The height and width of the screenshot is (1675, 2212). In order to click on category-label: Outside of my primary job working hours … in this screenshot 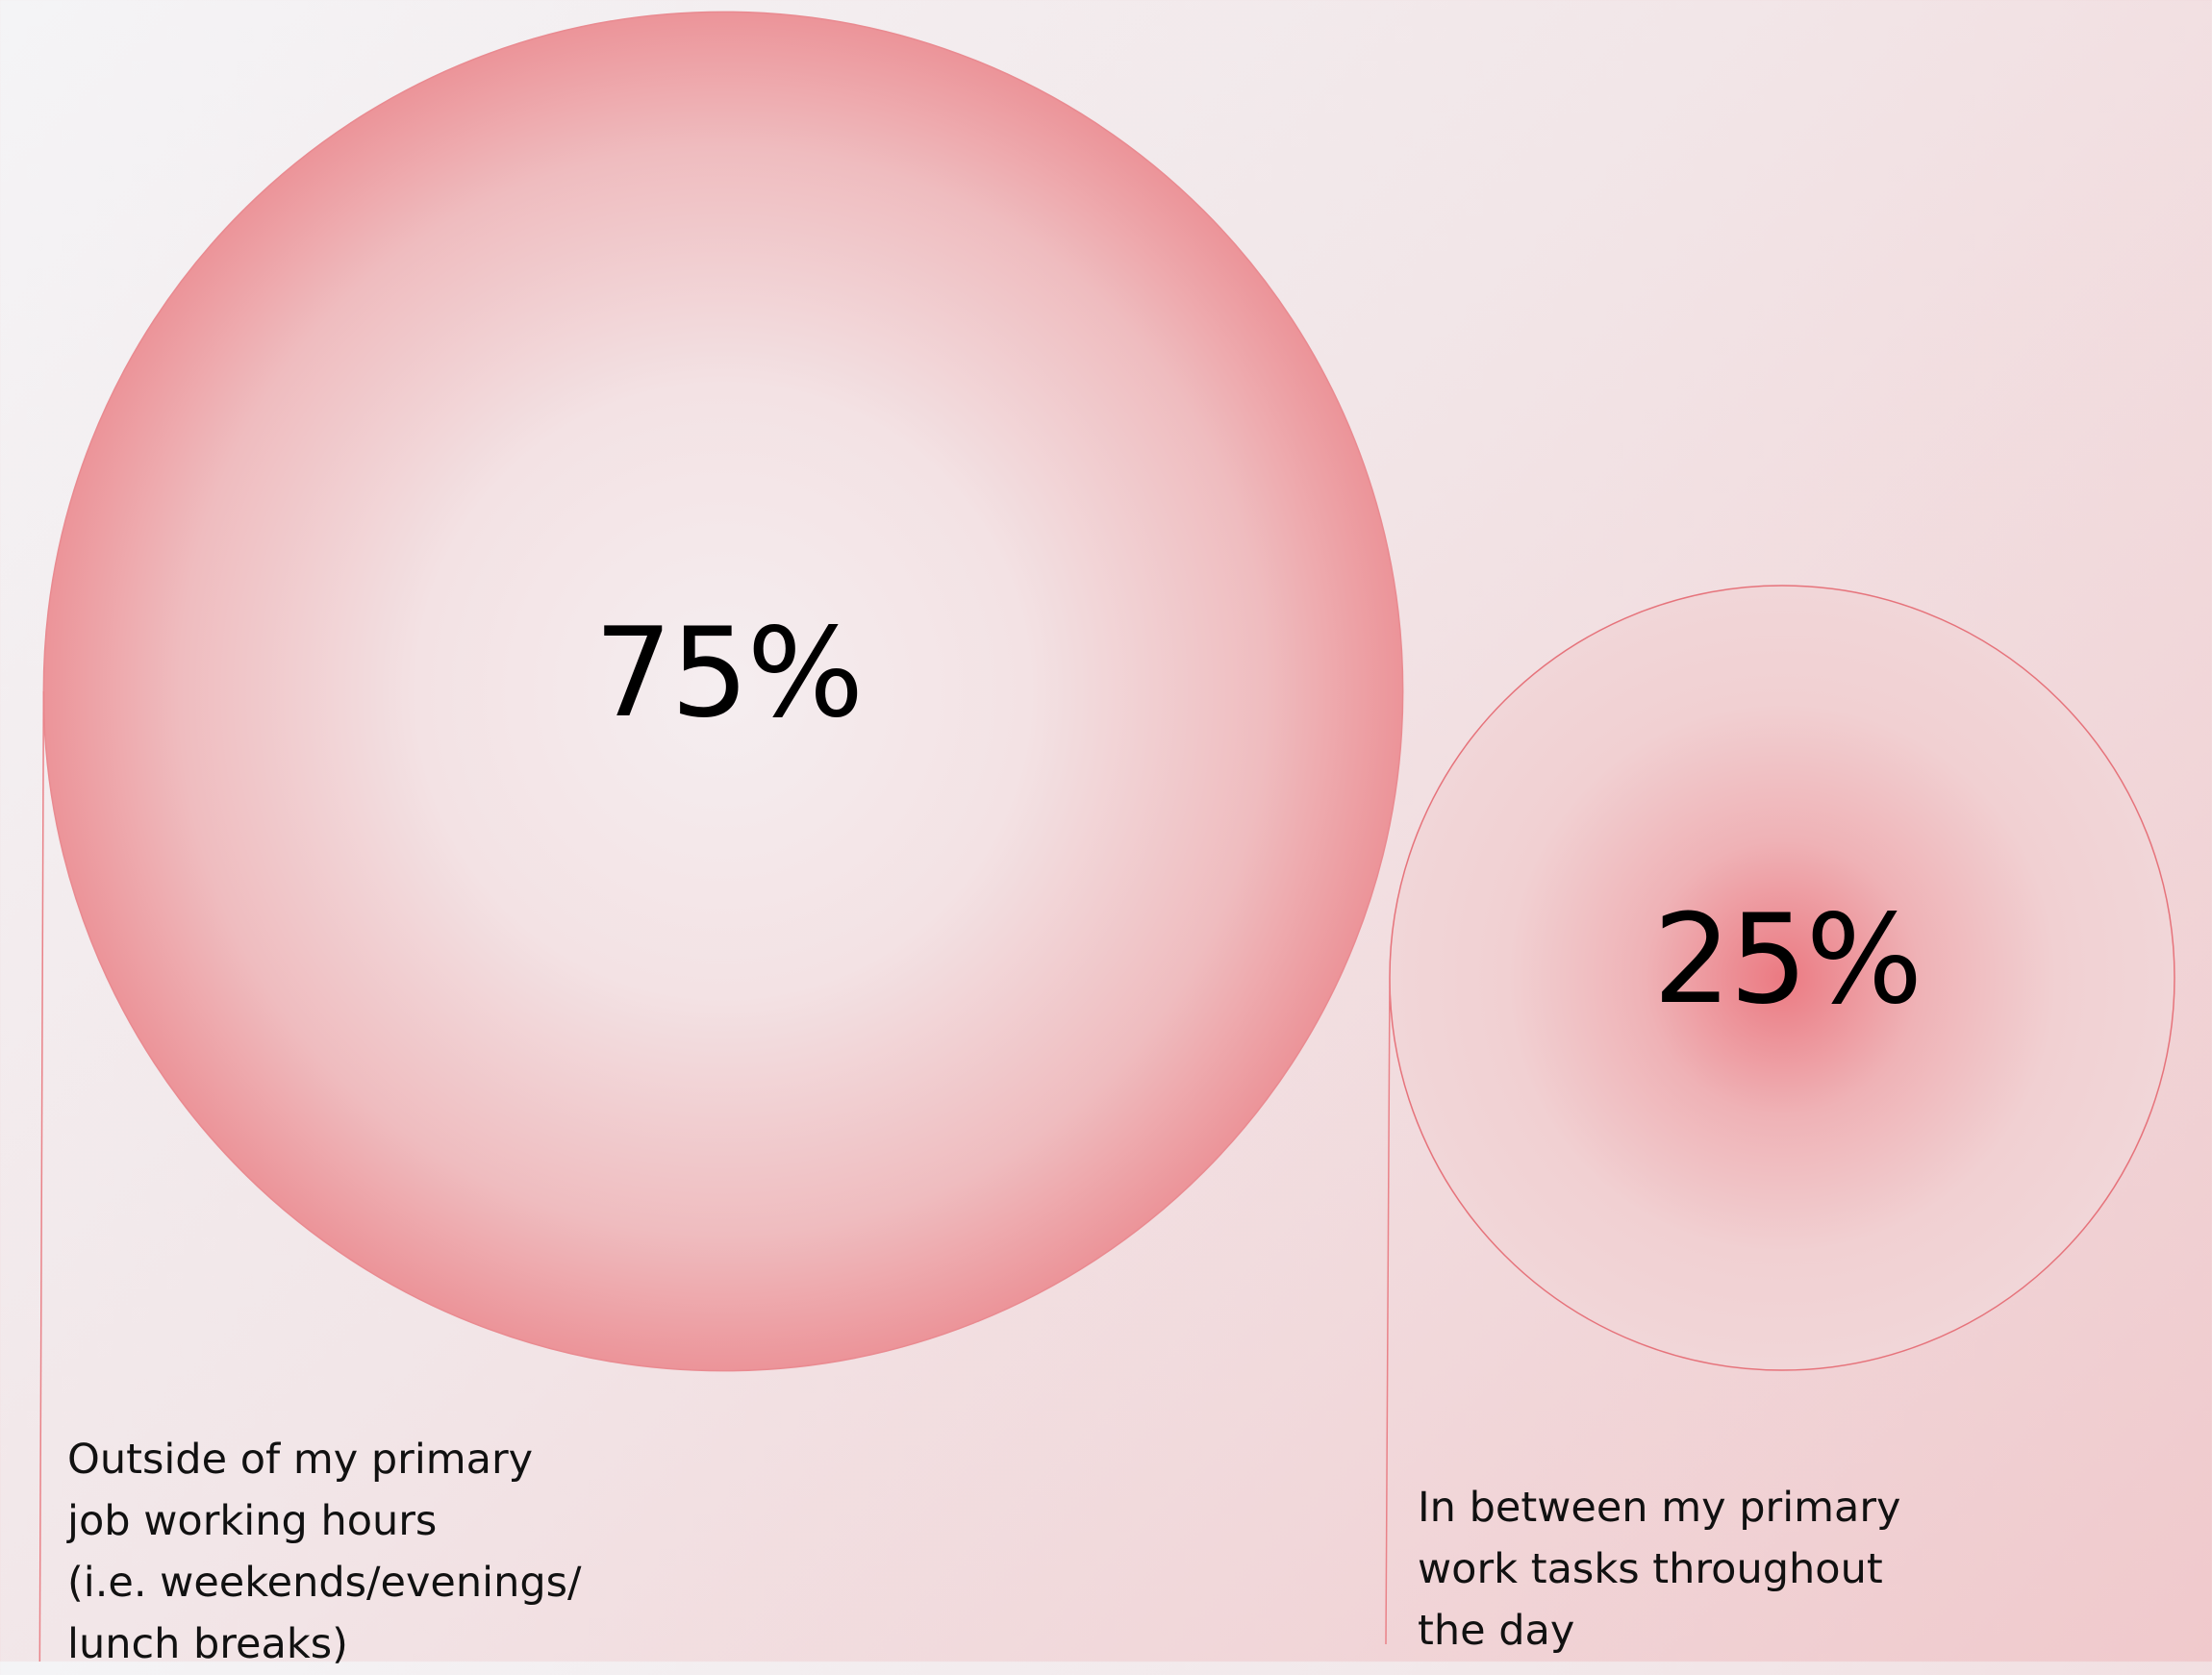, I will do `click(324, 1552)`.